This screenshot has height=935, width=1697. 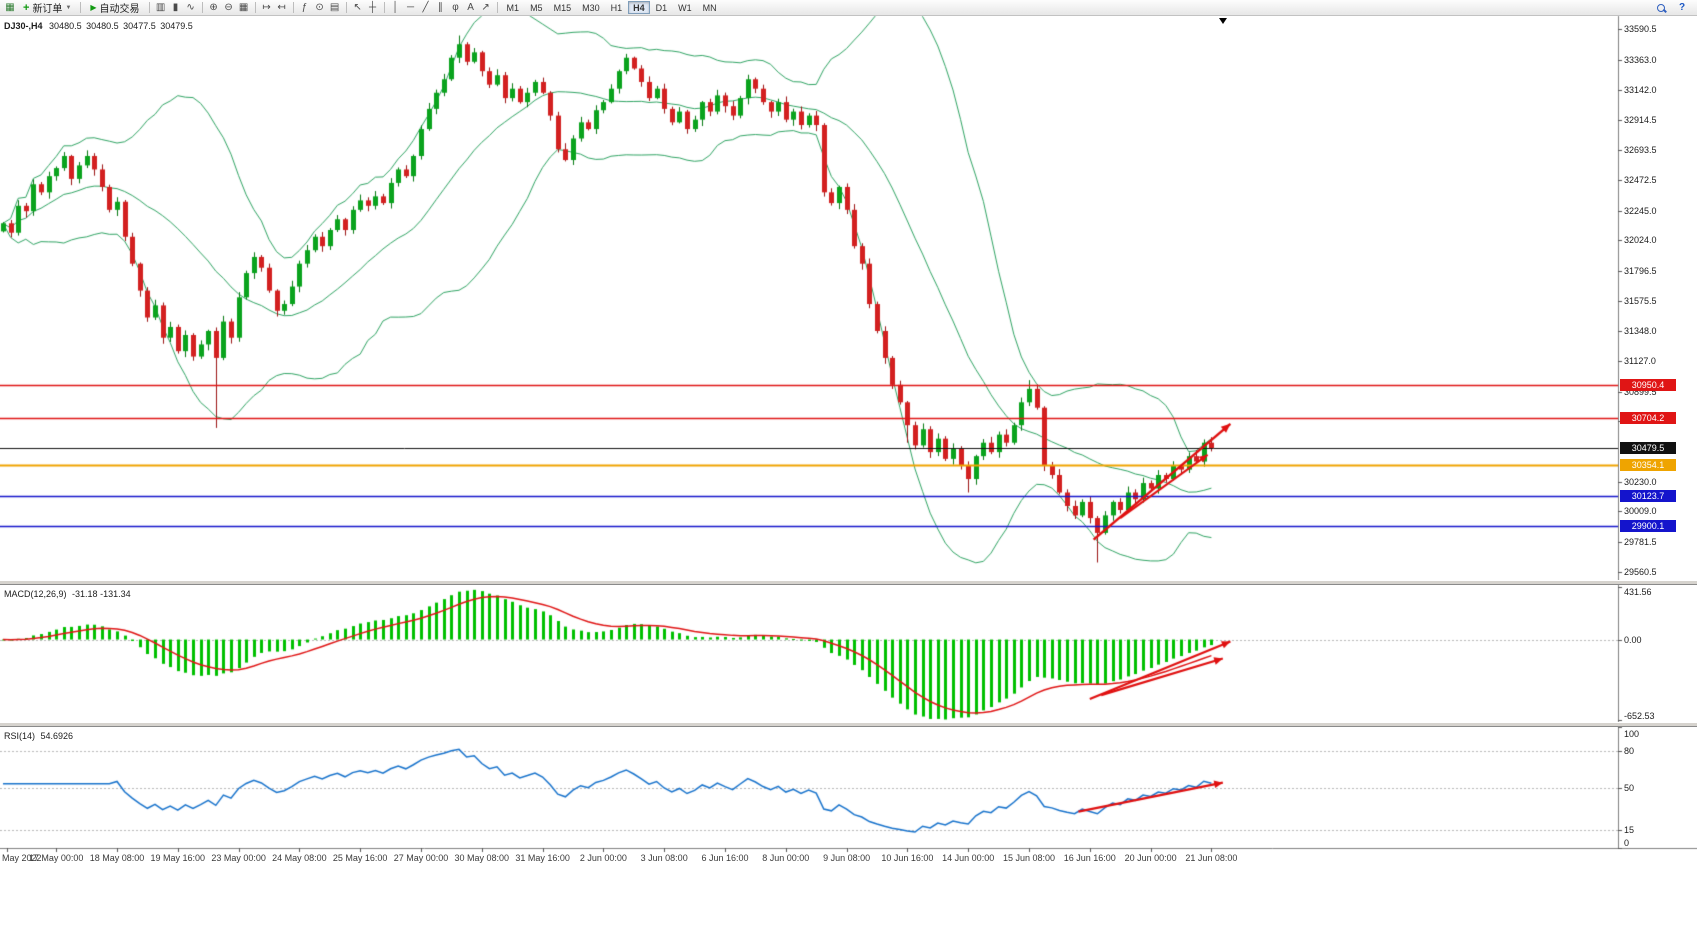 I want to click on price-tick-label: 32024.0, so click(x=1640, y=240).